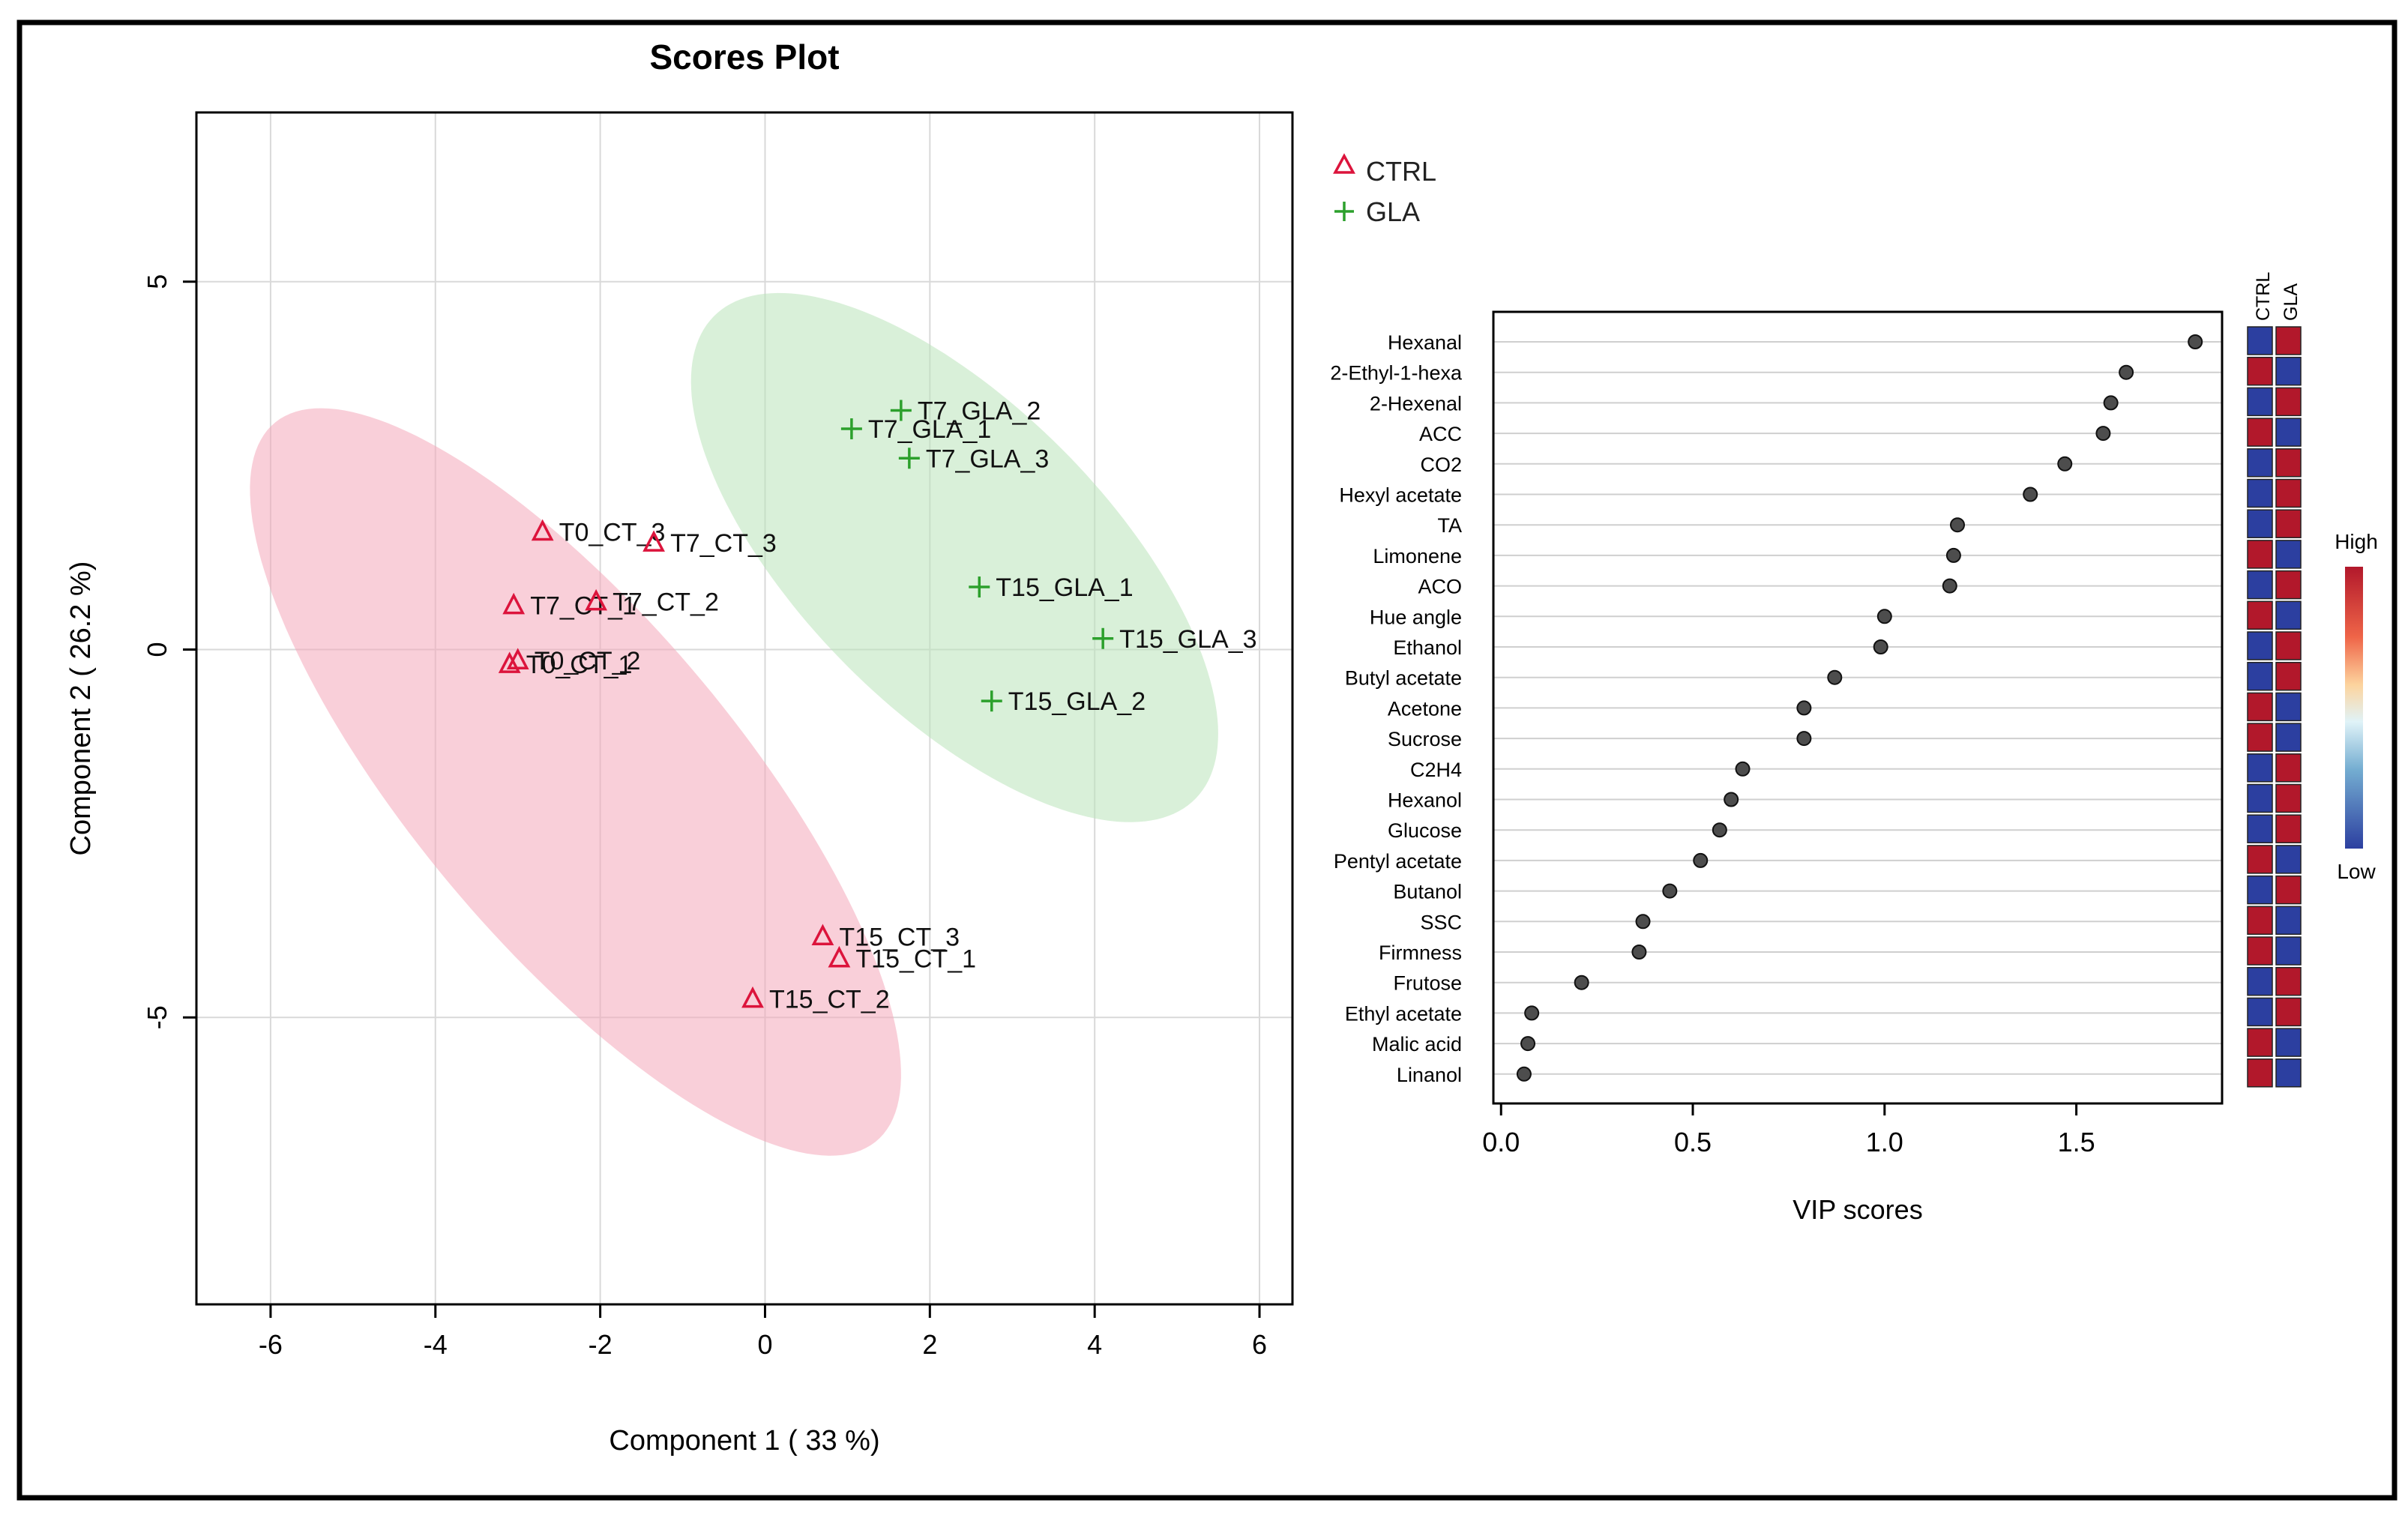 This screenshot has height=1515, width=2408. I want to click on heatmap-cell-butyl-acetate-ctrl, so click(2260, 676).